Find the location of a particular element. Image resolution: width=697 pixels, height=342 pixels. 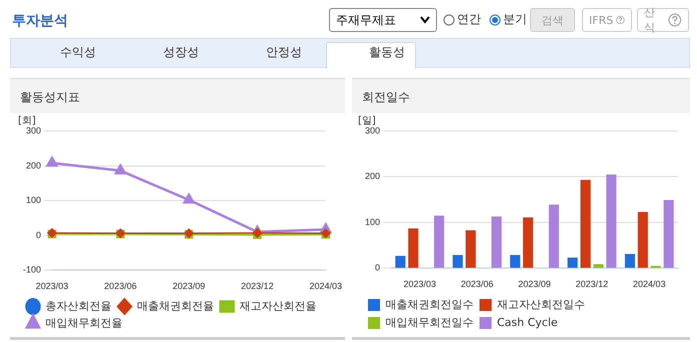

y-axis-title: [회] is located at coordinates (27, 121).